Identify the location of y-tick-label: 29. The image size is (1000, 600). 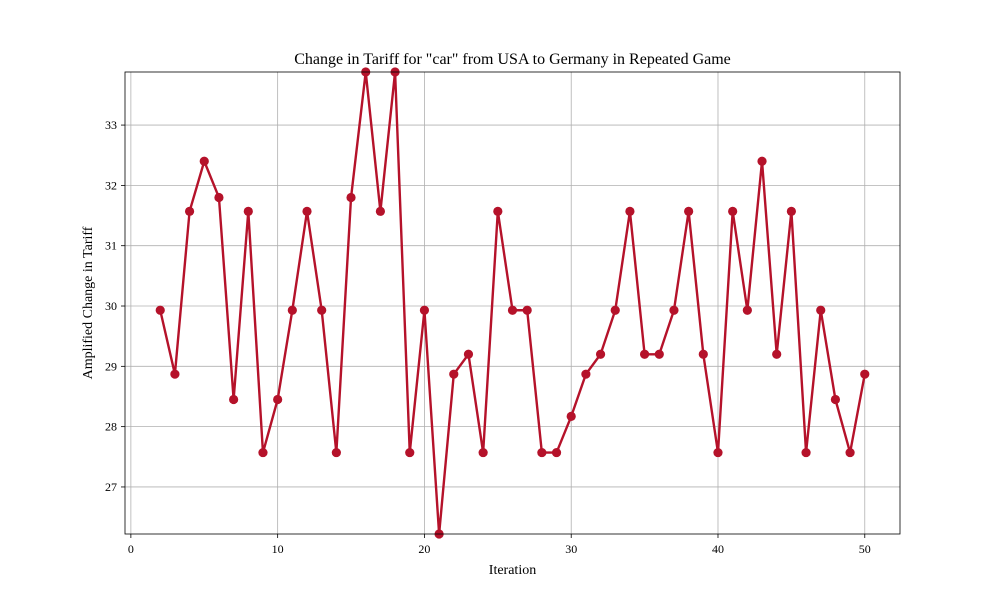
(111, 366).